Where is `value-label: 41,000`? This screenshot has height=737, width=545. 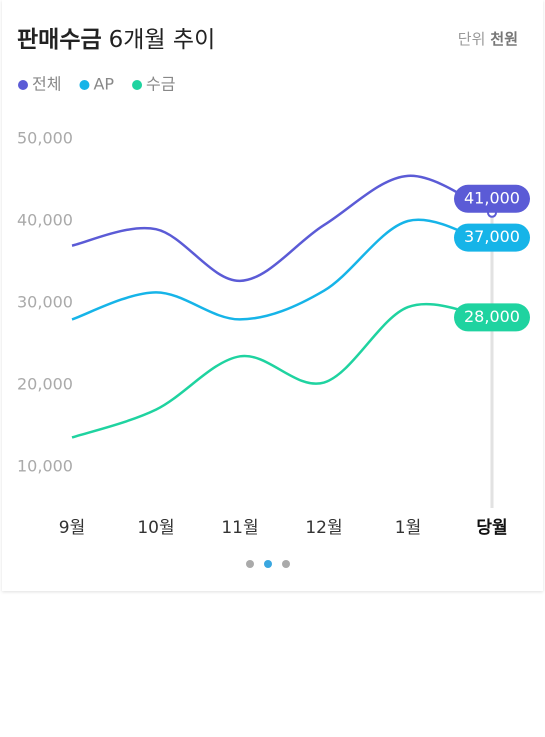
value-label: 41,000 is located at coordinates (492, 197).